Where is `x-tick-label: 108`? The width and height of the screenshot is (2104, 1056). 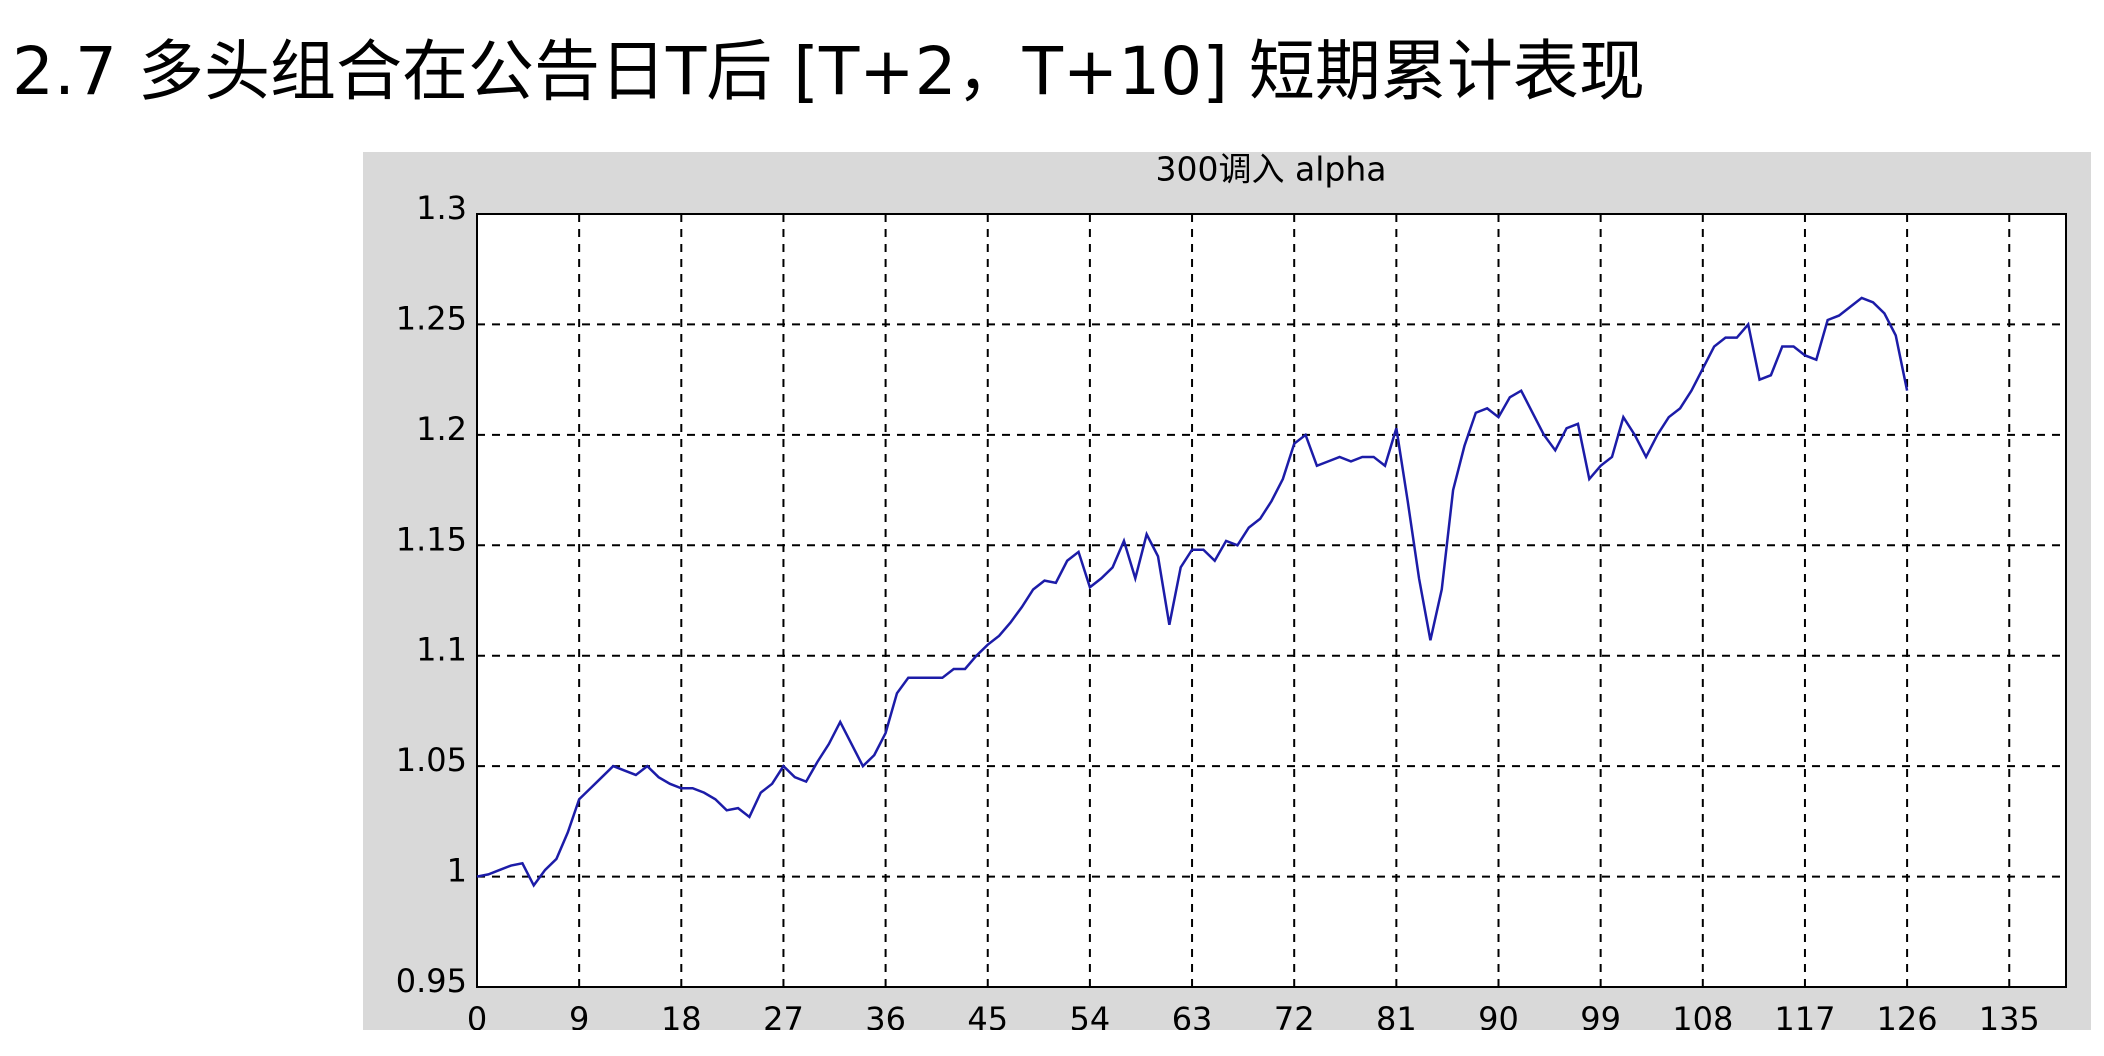 x-tick-label: 108 is located at coordinates (1702, 1019).